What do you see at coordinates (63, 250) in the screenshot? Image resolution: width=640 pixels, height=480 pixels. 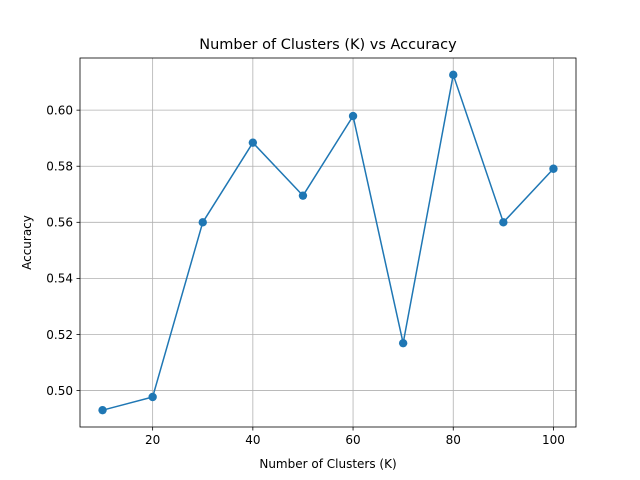 I see `y-axis-ticks: 0.50 0.52 0.54 0.56 0.58 0.60` at bounding box center [63, 250].